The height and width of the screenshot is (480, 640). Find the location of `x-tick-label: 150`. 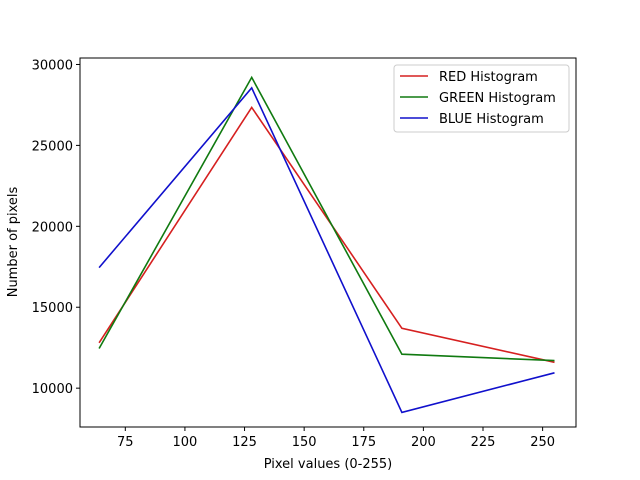

x-tick-label: 150 is located at coordinates (304, 442).